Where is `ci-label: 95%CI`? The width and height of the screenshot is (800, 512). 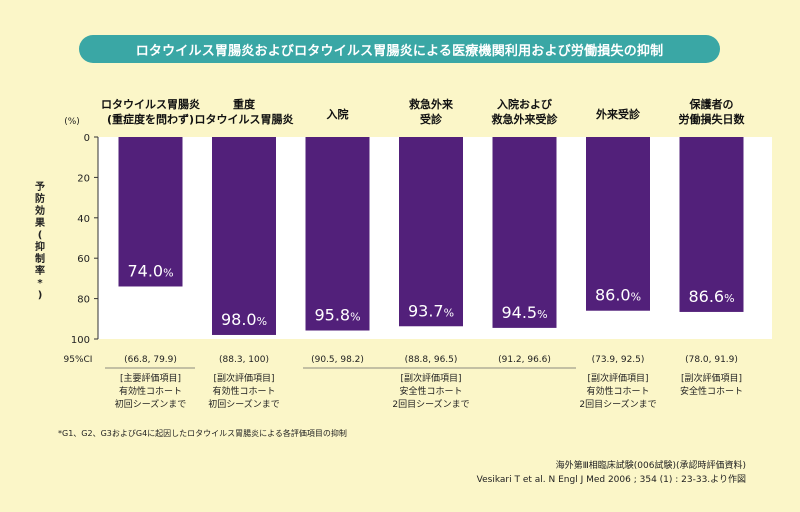
ci-label: 95%CI is located at coordinates (78, 360).